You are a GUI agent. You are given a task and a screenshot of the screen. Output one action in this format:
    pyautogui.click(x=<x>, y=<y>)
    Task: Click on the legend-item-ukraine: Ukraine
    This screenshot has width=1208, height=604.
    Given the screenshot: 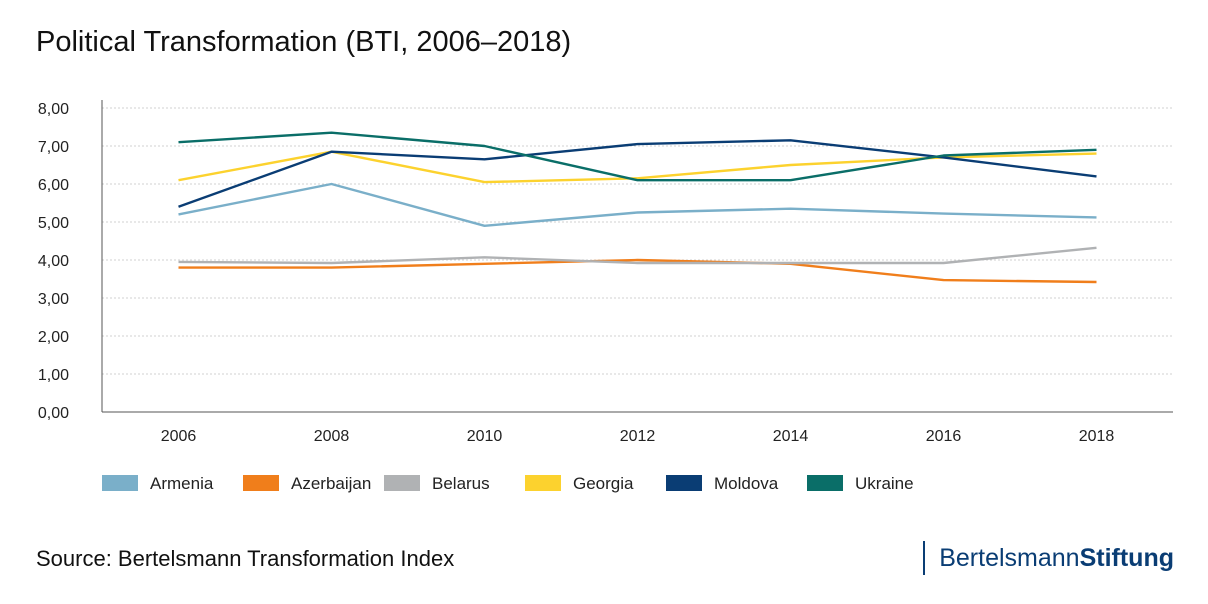 What is the action you would take?
    pyautogui.click(x=860, y=483)
    